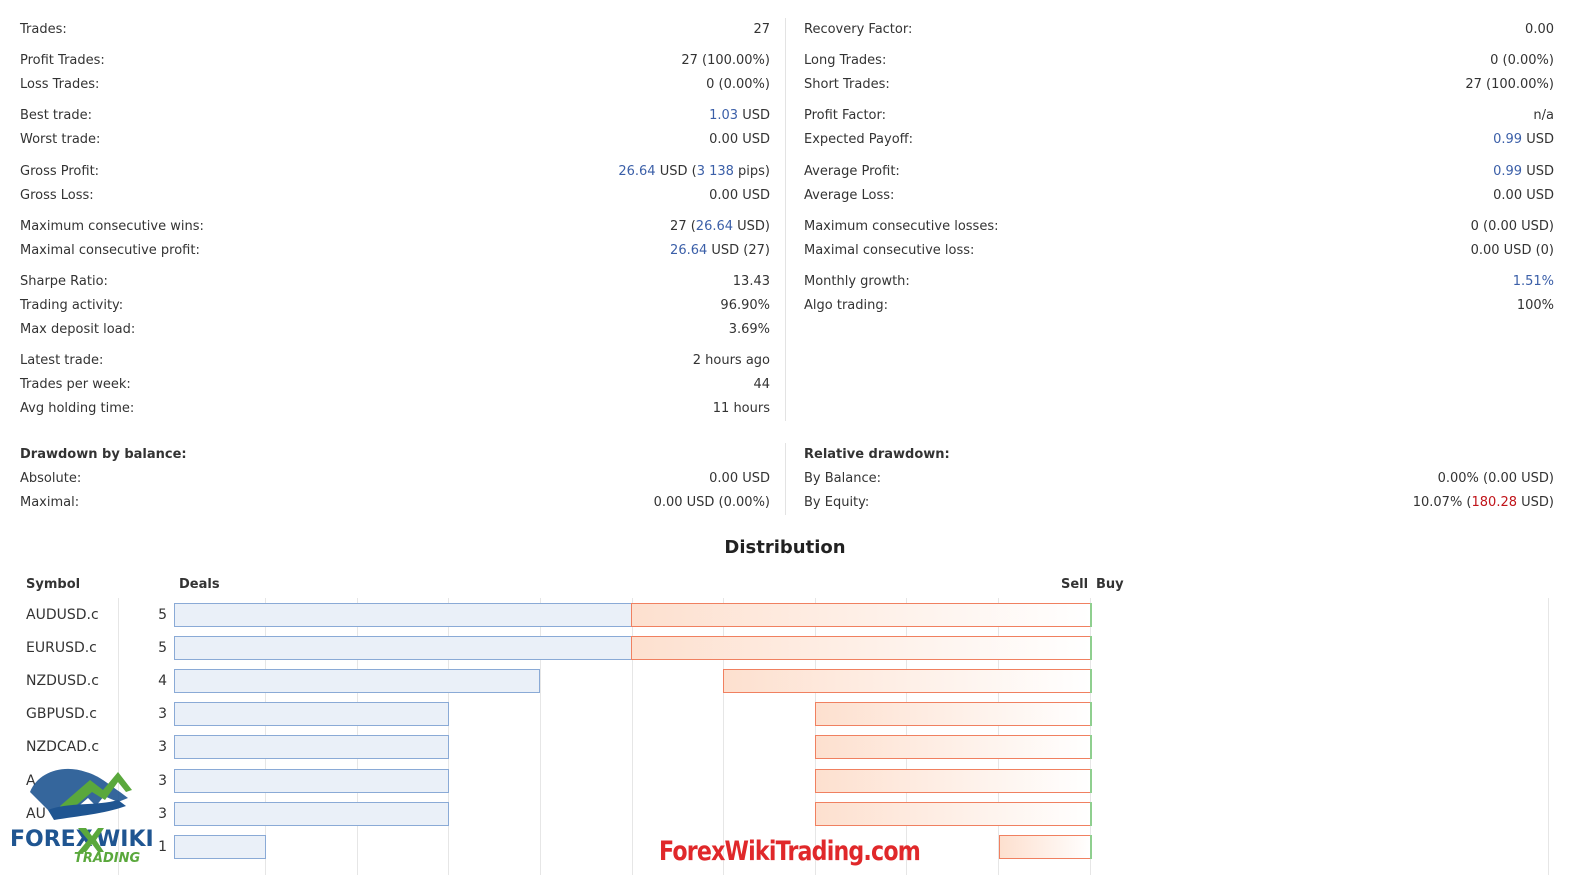  What do you see at coordinates (31, 781) in the screenshot?
I see `symbol-label: A` at bounding box center [31, 781].